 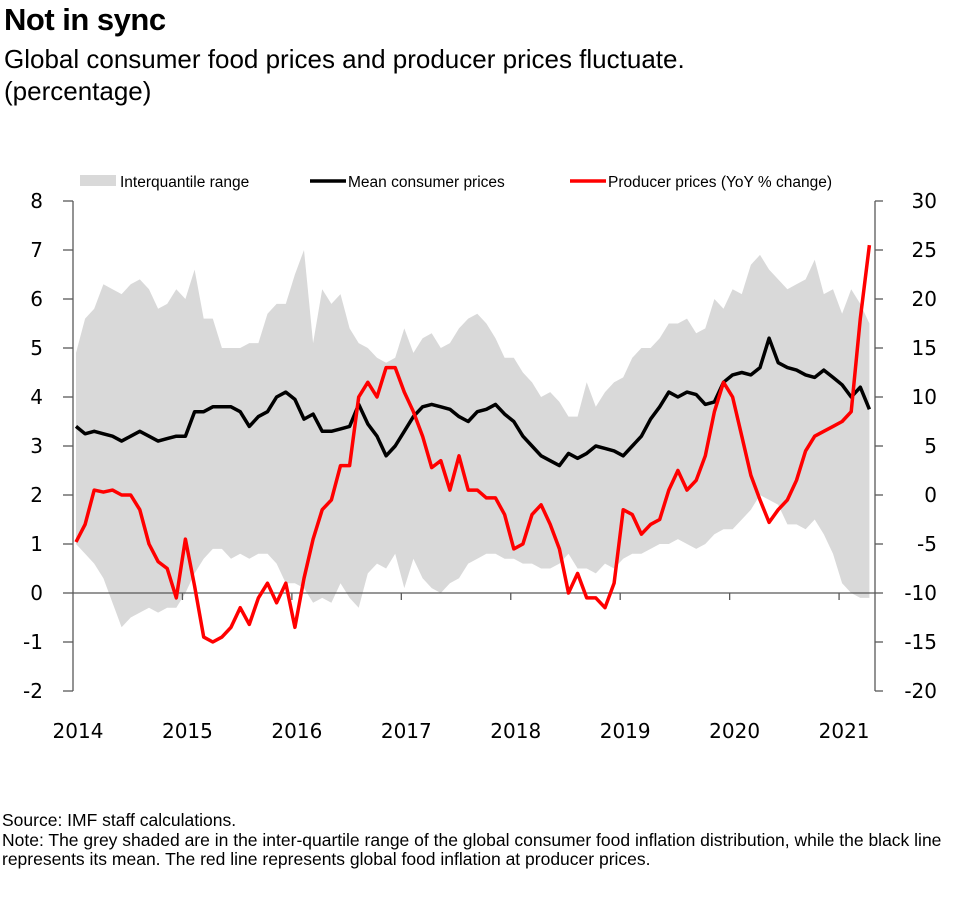 What do you see at coordinates (78, 731) in the screenshot?
I see `x-tick-label: 2014` at bounding box center [78, 731].